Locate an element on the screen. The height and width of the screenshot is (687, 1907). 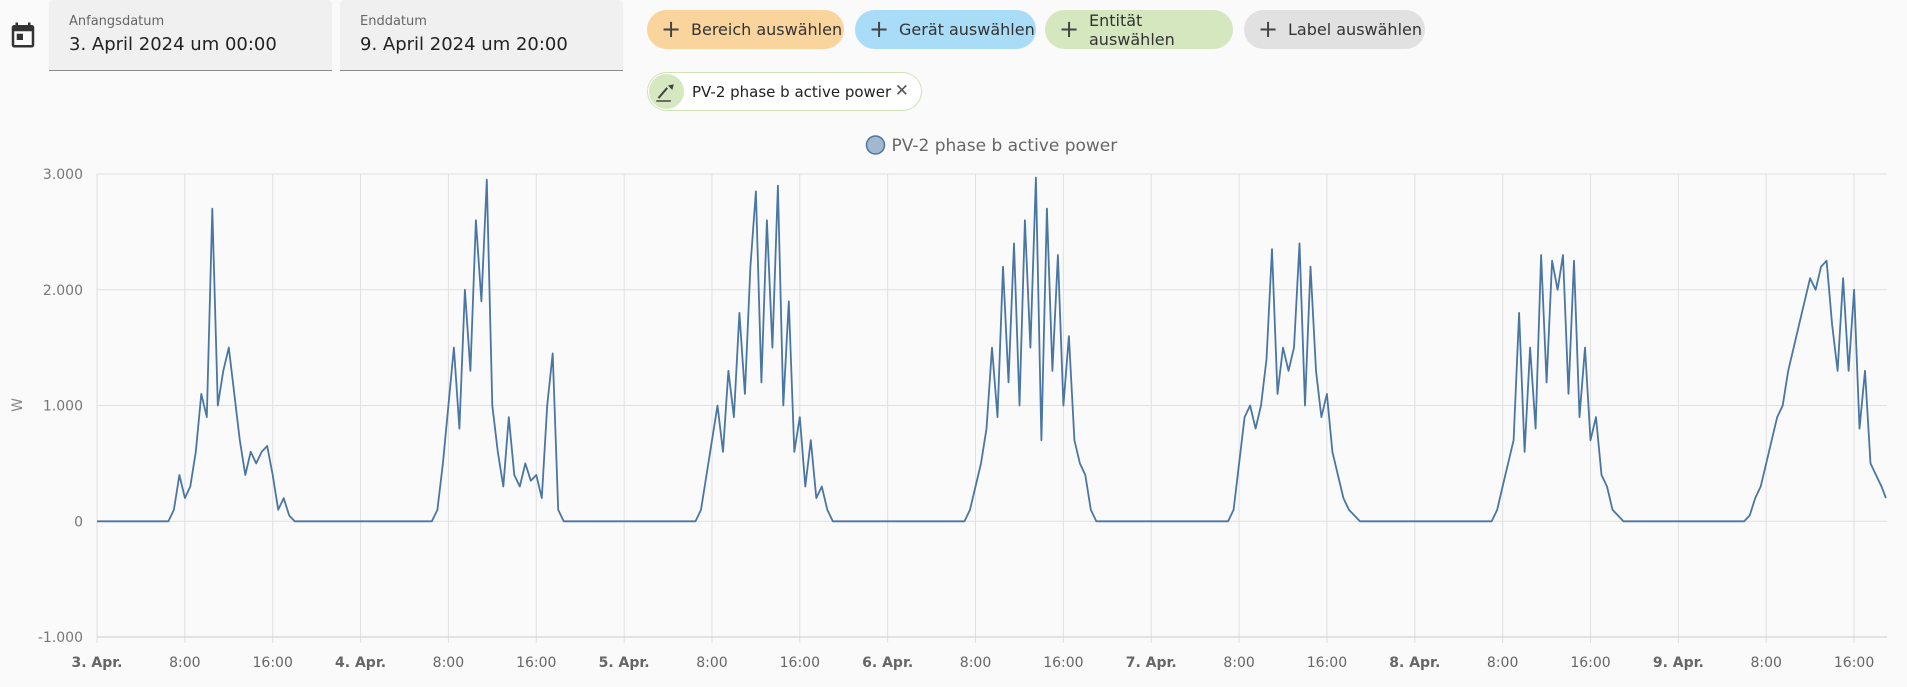
selected-entity-chip: PV-2 phase b active power ✕ is located at coordinates (784, 91).